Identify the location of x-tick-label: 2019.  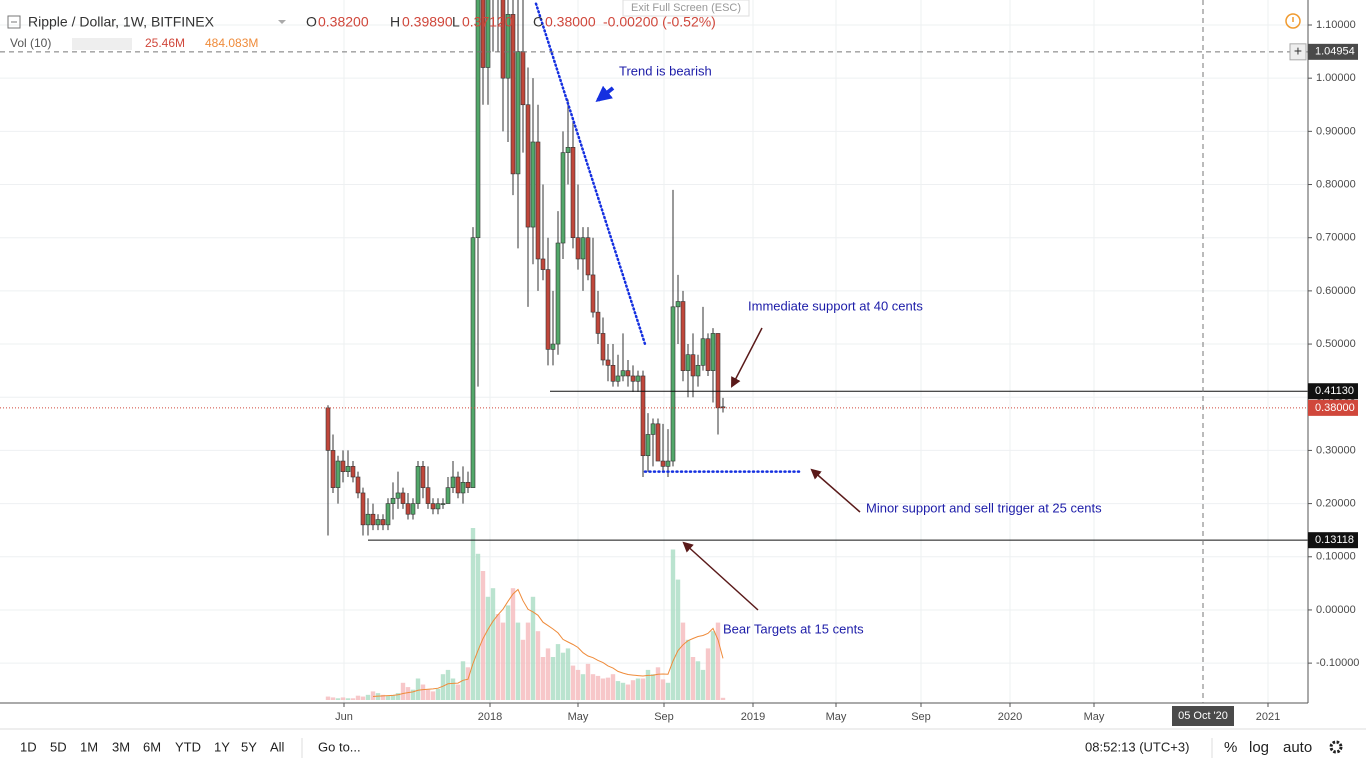
(753, 717).